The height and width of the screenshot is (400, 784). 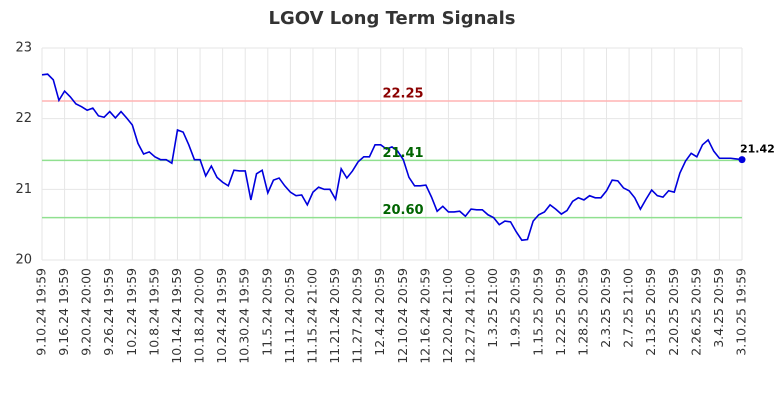 I want to click on y-tick-label: 21, so click(x=23, y=189).